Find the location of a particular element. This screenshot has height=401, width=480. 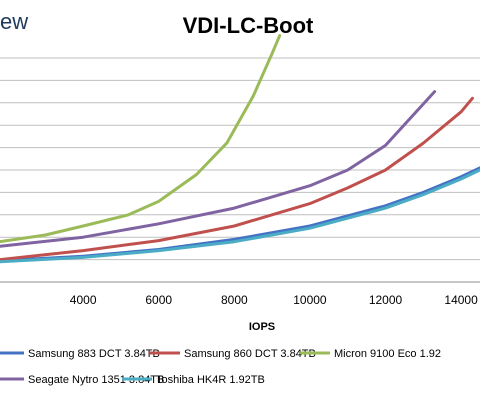

x-tick-label: 14000 is located at coordinates (461, 300).